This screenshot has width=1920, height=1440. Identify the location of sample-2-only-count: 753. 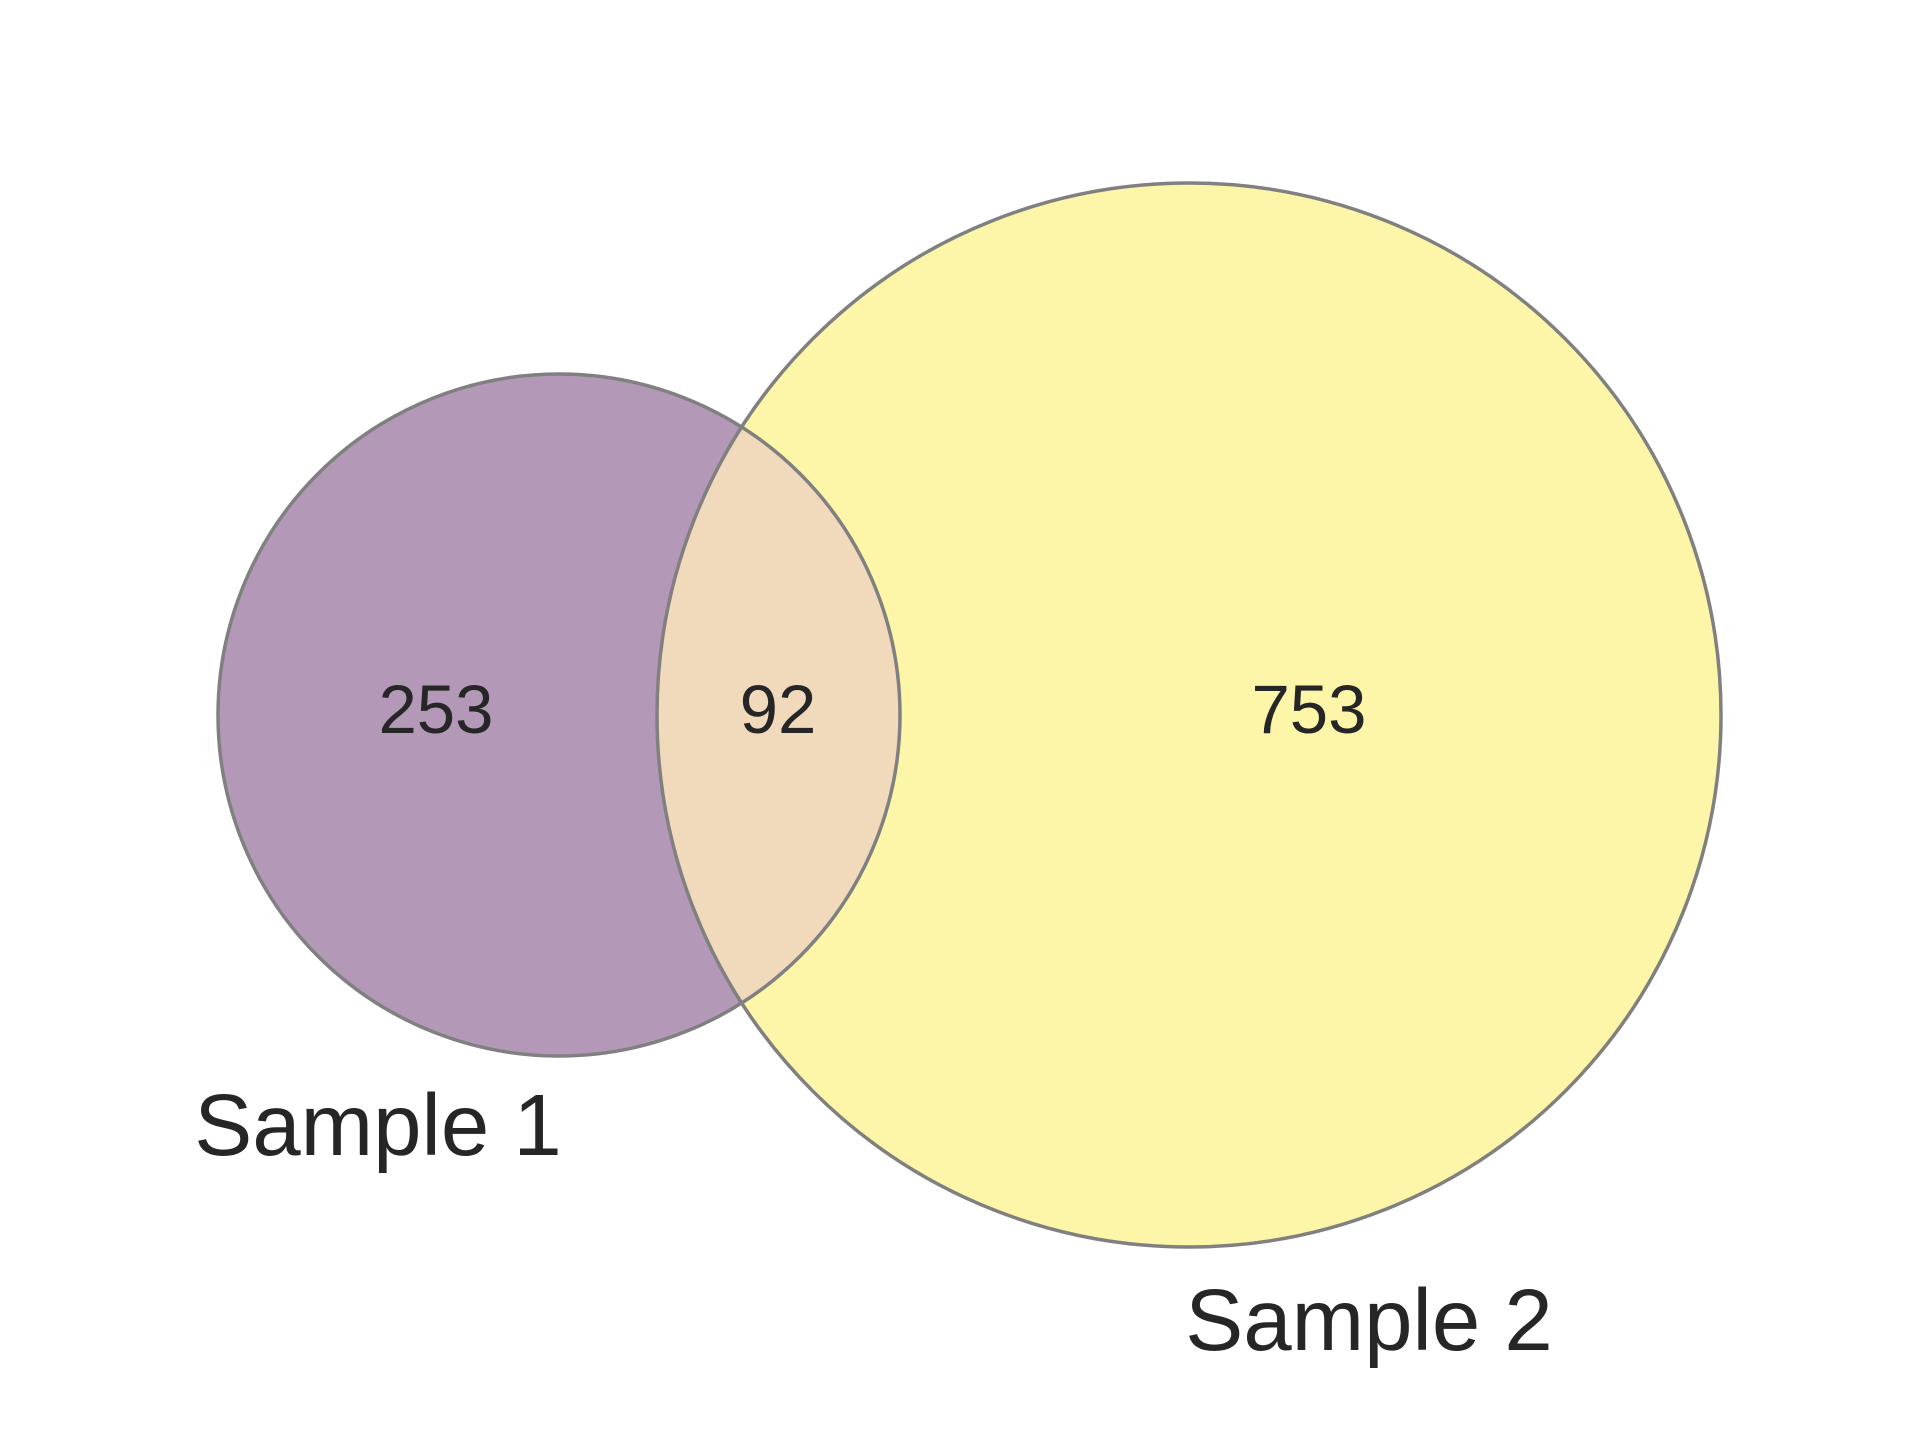
(1308, 709).